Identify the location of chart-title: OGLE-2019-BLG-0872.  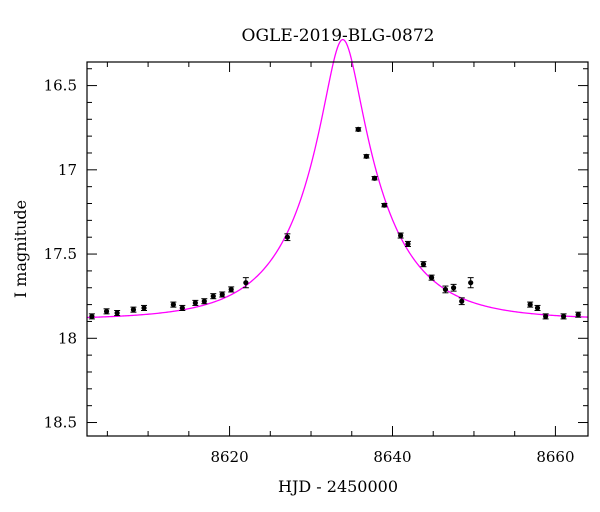
(338, 36).